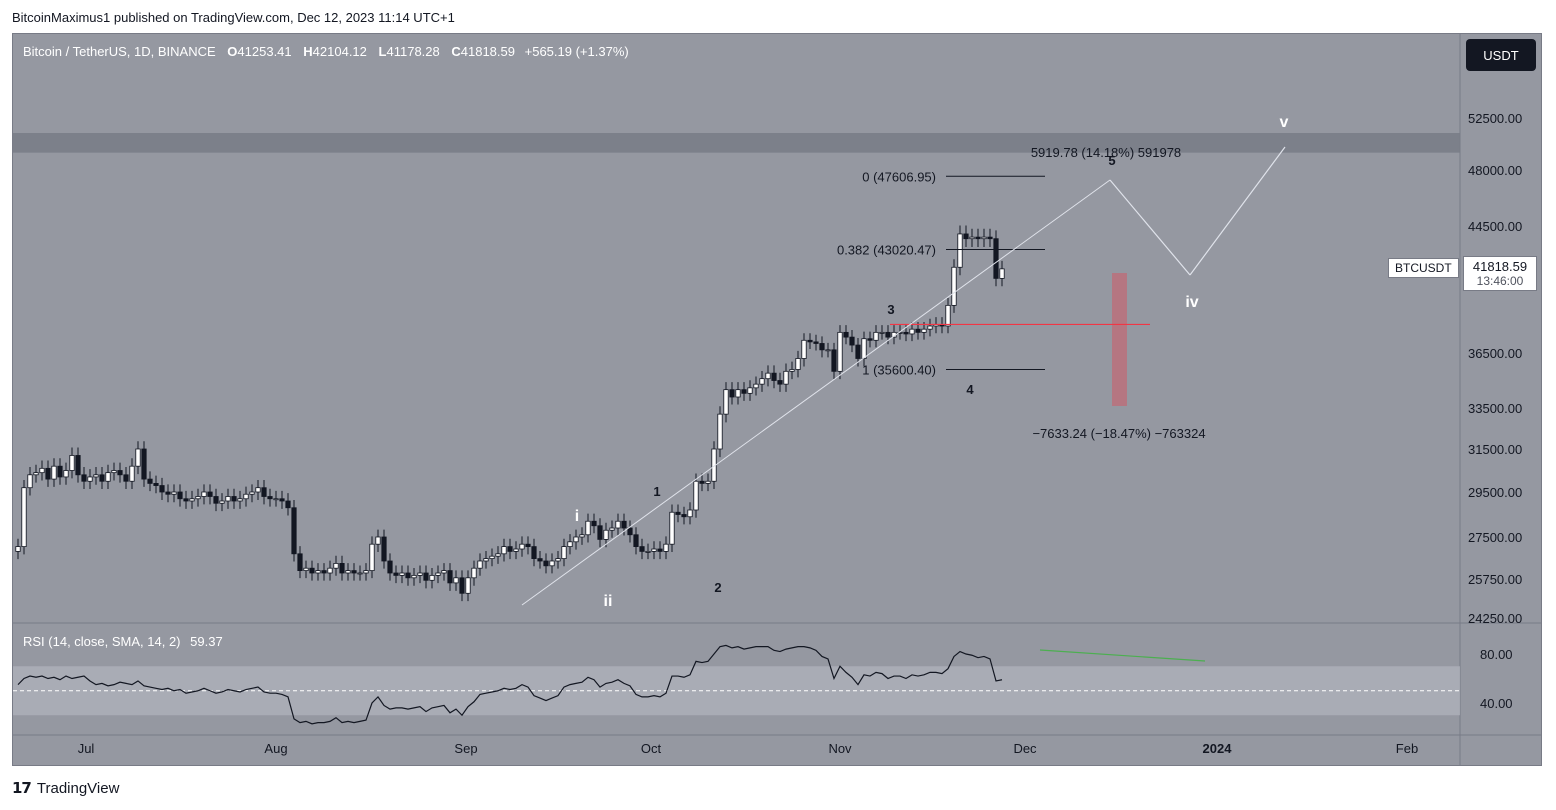 Image resolution: width=1556 pixels, height=810 pixels. Describe the element at coordinates (1495, 618) in the screenshot. I see `price-tick-label: 24250.00` at that location.